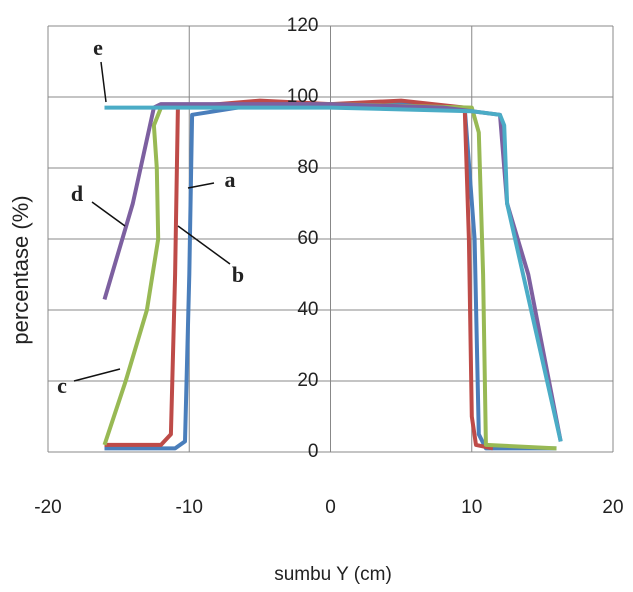 Image resolution: width=633 pixels, height=592 pixels. Describe the element at coordinates (62, 385) in the screenshot. I see `annotation: c` at that location.